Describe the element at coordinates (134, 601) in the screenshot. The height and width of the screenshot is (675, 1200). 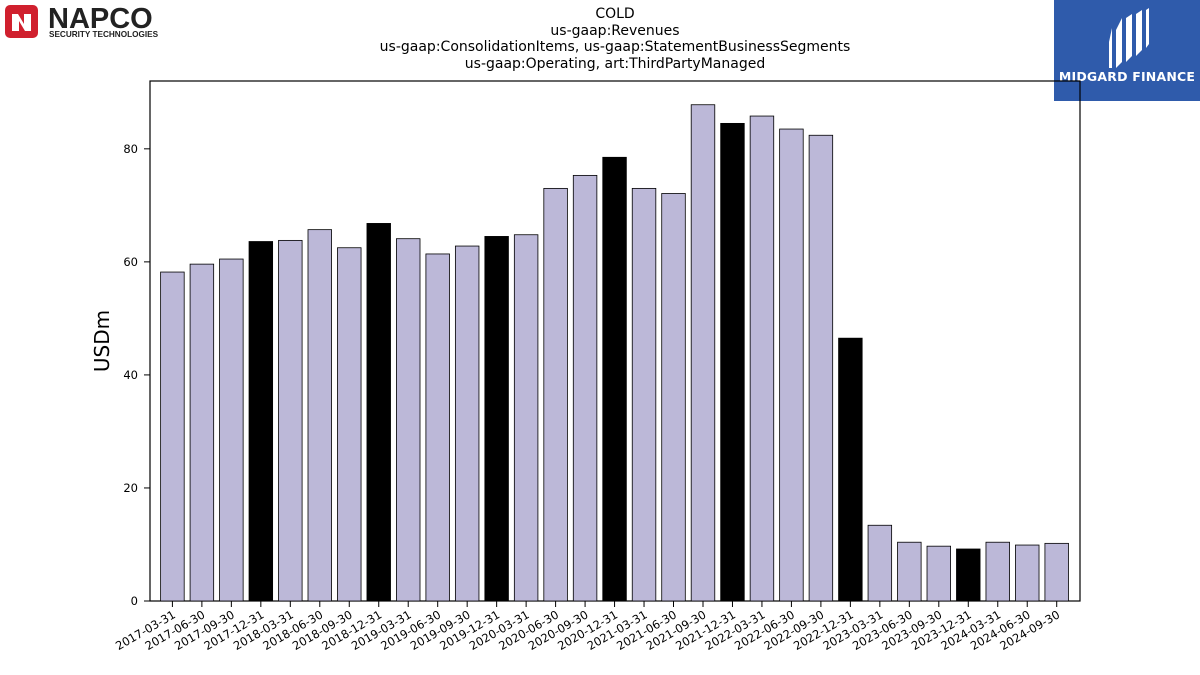
I see `y-tick-label: 0` at that location.